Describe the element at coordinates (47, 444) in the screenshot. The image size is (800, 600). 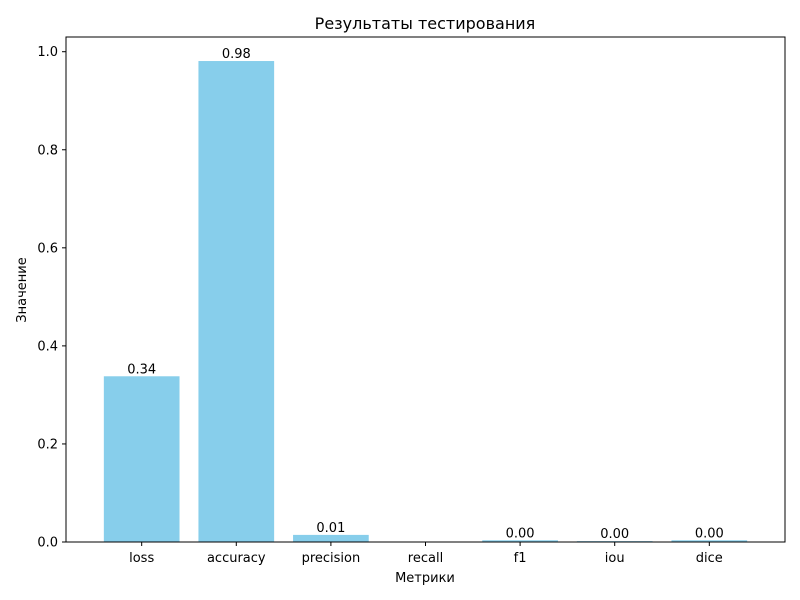
I see `y-tick-label-1: 0.2` at that location.